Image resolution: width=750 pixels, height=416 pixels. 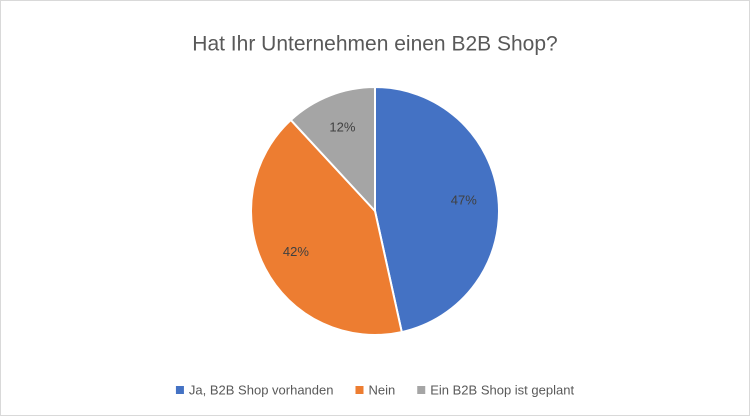 I want to click on data-label: 12%, so click(x=342, y=126).